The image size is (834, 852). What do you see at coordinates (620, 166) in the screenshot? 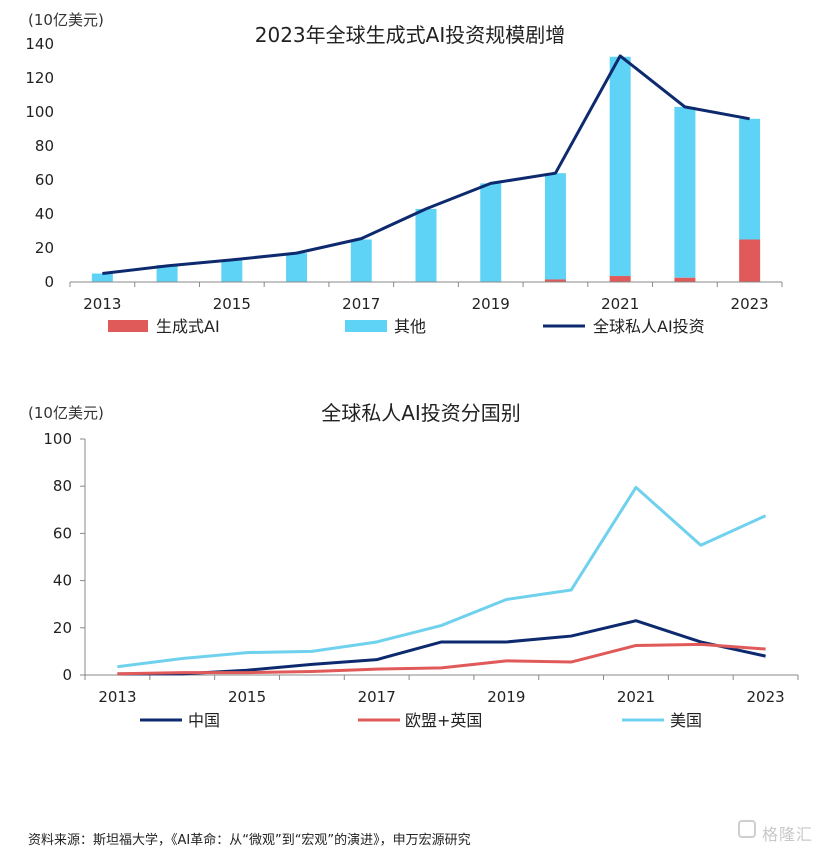
I see `bar-other-2021` at bounding box center [620, 166].